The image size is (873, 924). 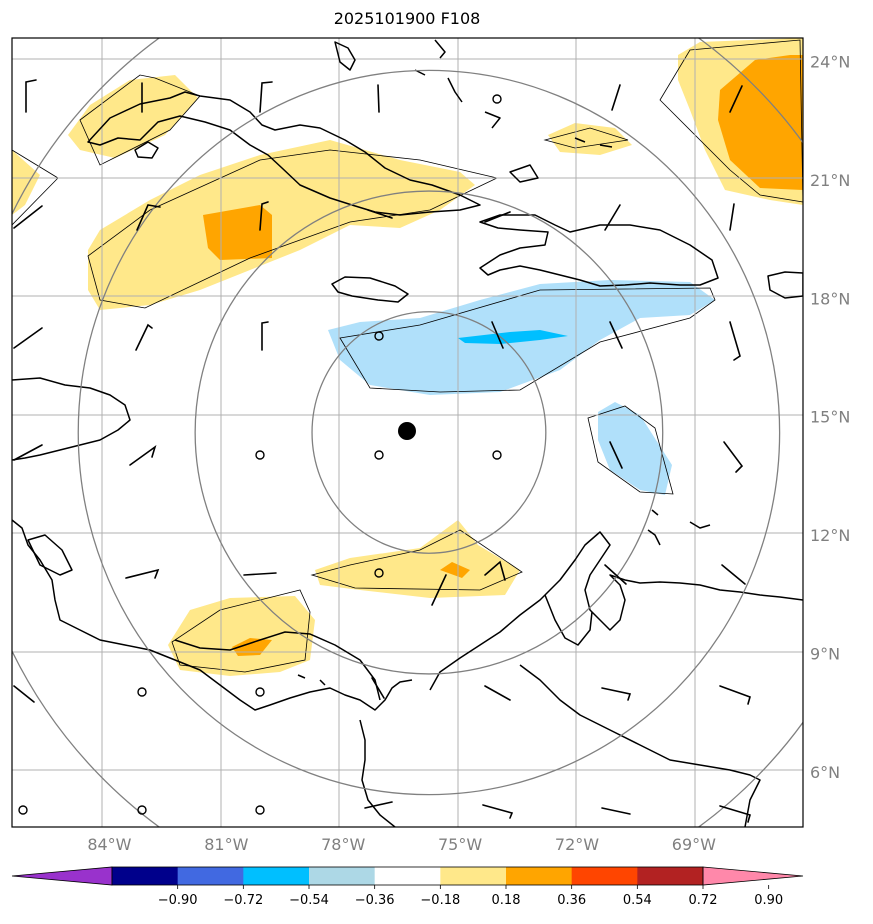 What do you see at coordinates (703, 900) in the screenshot?
I see `colorbar-tick-label: 0.72` at bounding box center [703, 900].